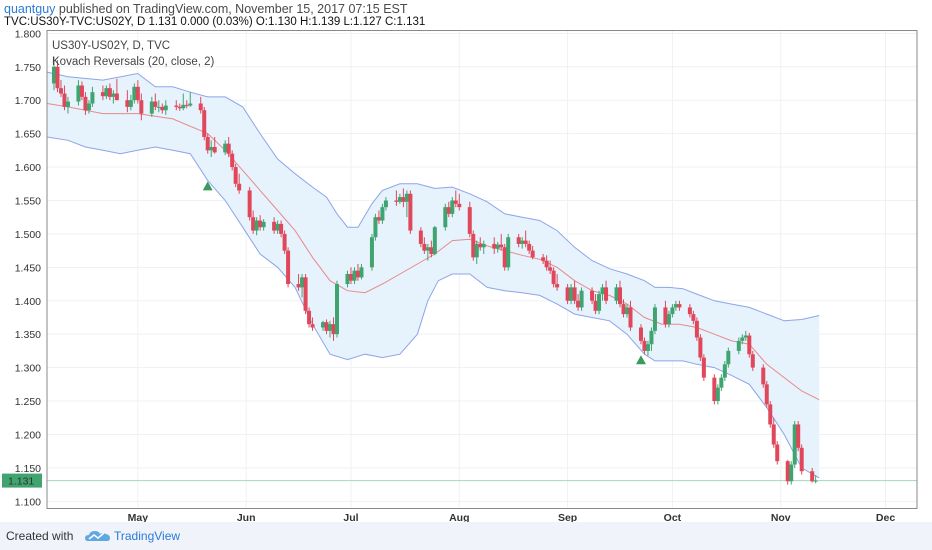  What do you see at coordinates (512, 518) in the screenshot?
I see `x-axis-ticks: May Jun Jul Aug Sep Oct Nov Dec` at bounding box center [512, 518].